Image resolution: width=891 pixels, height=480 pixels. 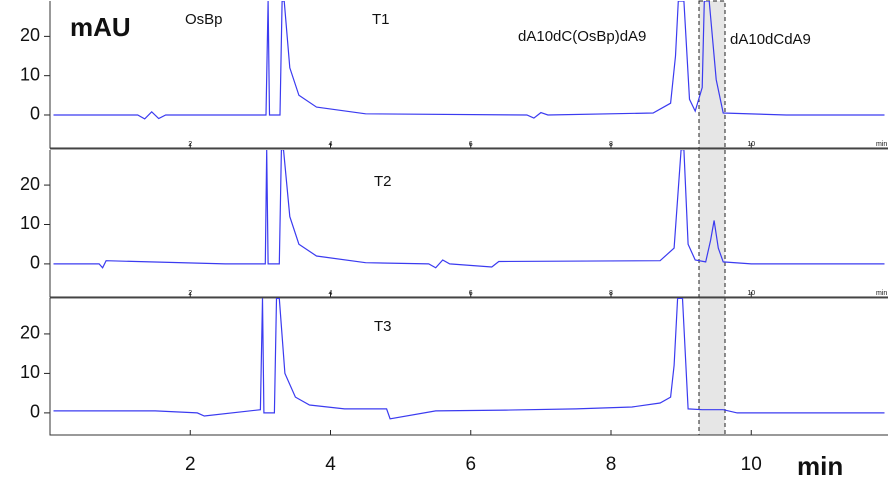 I want to click on annotation: dA10dC(OsBp)dA9, so click(x=582, y=36).